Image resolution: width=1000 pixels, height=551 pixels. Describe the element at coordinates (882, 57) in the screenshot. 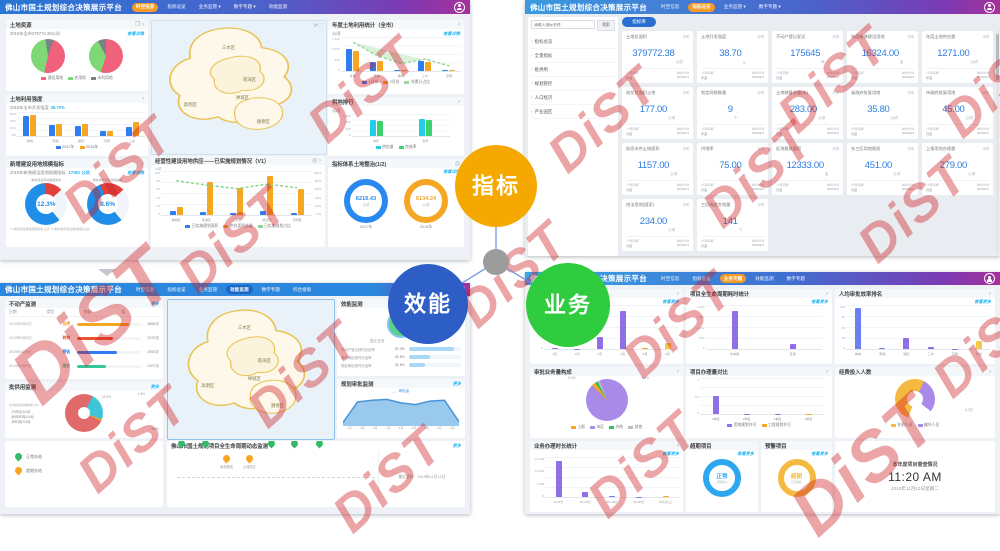

I see `kpi-card: 年度新增建设用地 详情 16324.00 亩 计算周期 年度 更新时间 2019/1/1` at that location.